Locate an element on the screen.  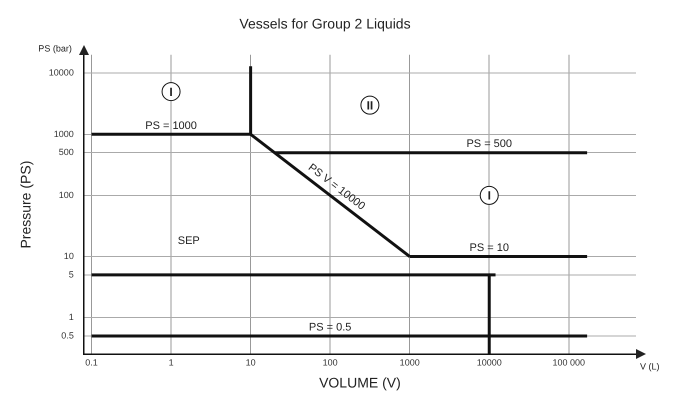
x-axis-title: VOLUME (V) is located at coordinates (360, 382).